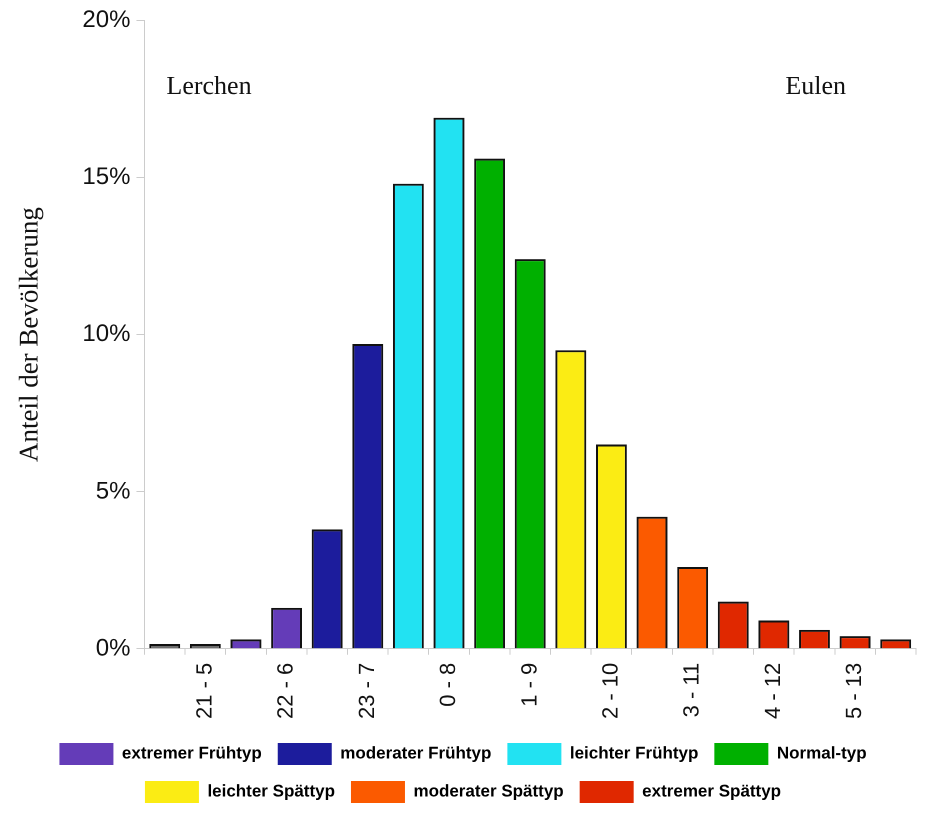  Describe the element at coordinates (529, 684) in the screenshot. I see `x-tick-label: 1 - 9` at that location.